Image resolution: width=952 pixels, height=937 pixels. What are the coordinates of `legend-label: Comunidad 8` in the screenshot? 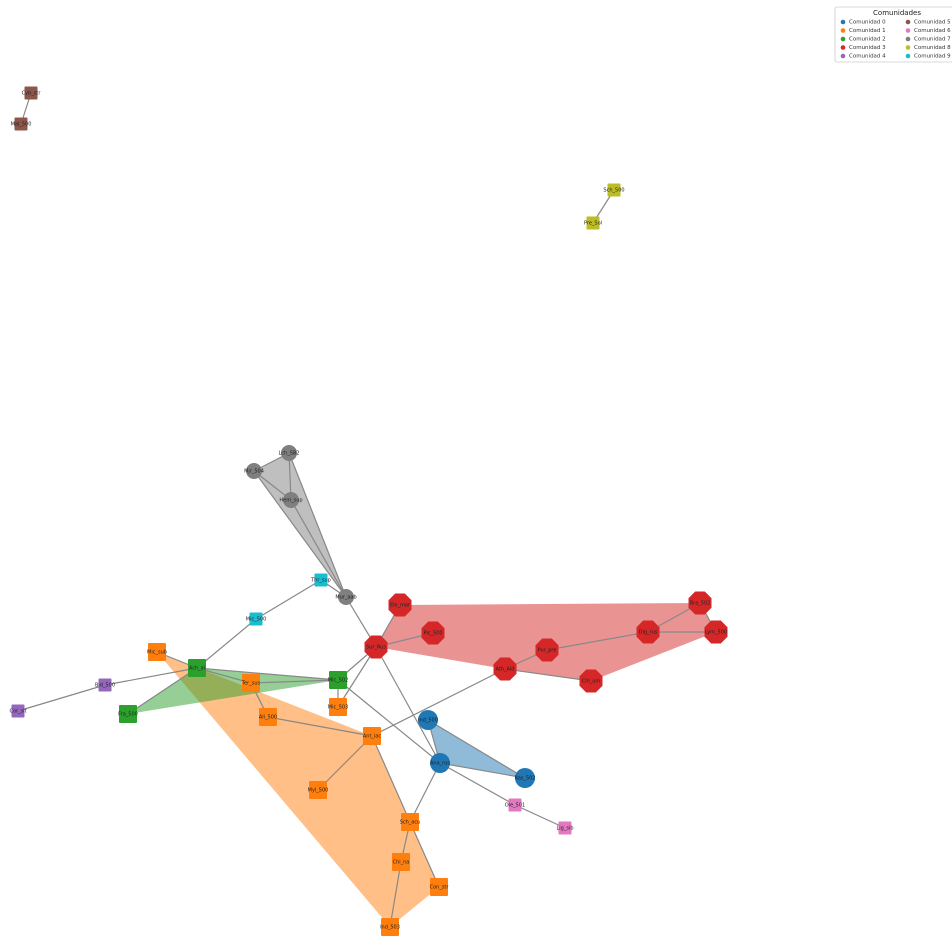 It's located at (932, 48).